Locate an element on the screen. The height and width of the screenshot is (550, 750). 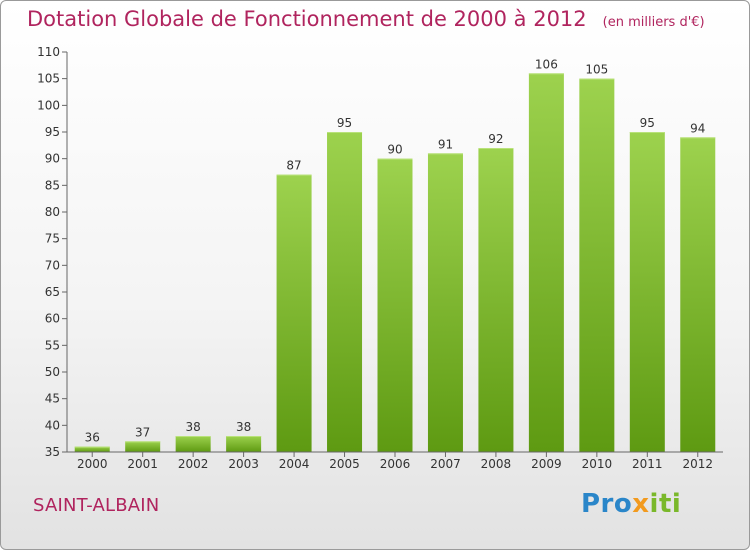
x-tick-label: 2010 is located at coordinates (597, 464).